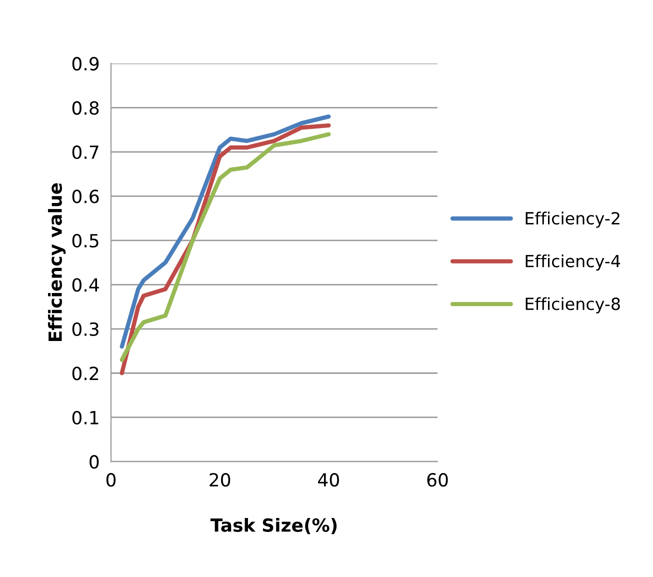  Describe the element at coordinates (85, 197) in the screenshot. I see `y-tick-label: 0.6` at that location.